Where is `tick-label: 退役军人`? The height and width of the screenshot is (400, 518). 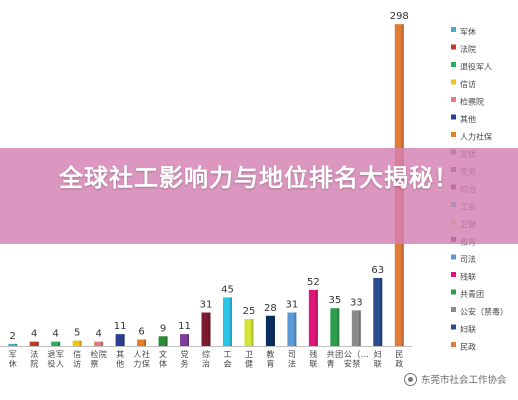
tick-label: 退役军人 is located at coordinates (55, 359).